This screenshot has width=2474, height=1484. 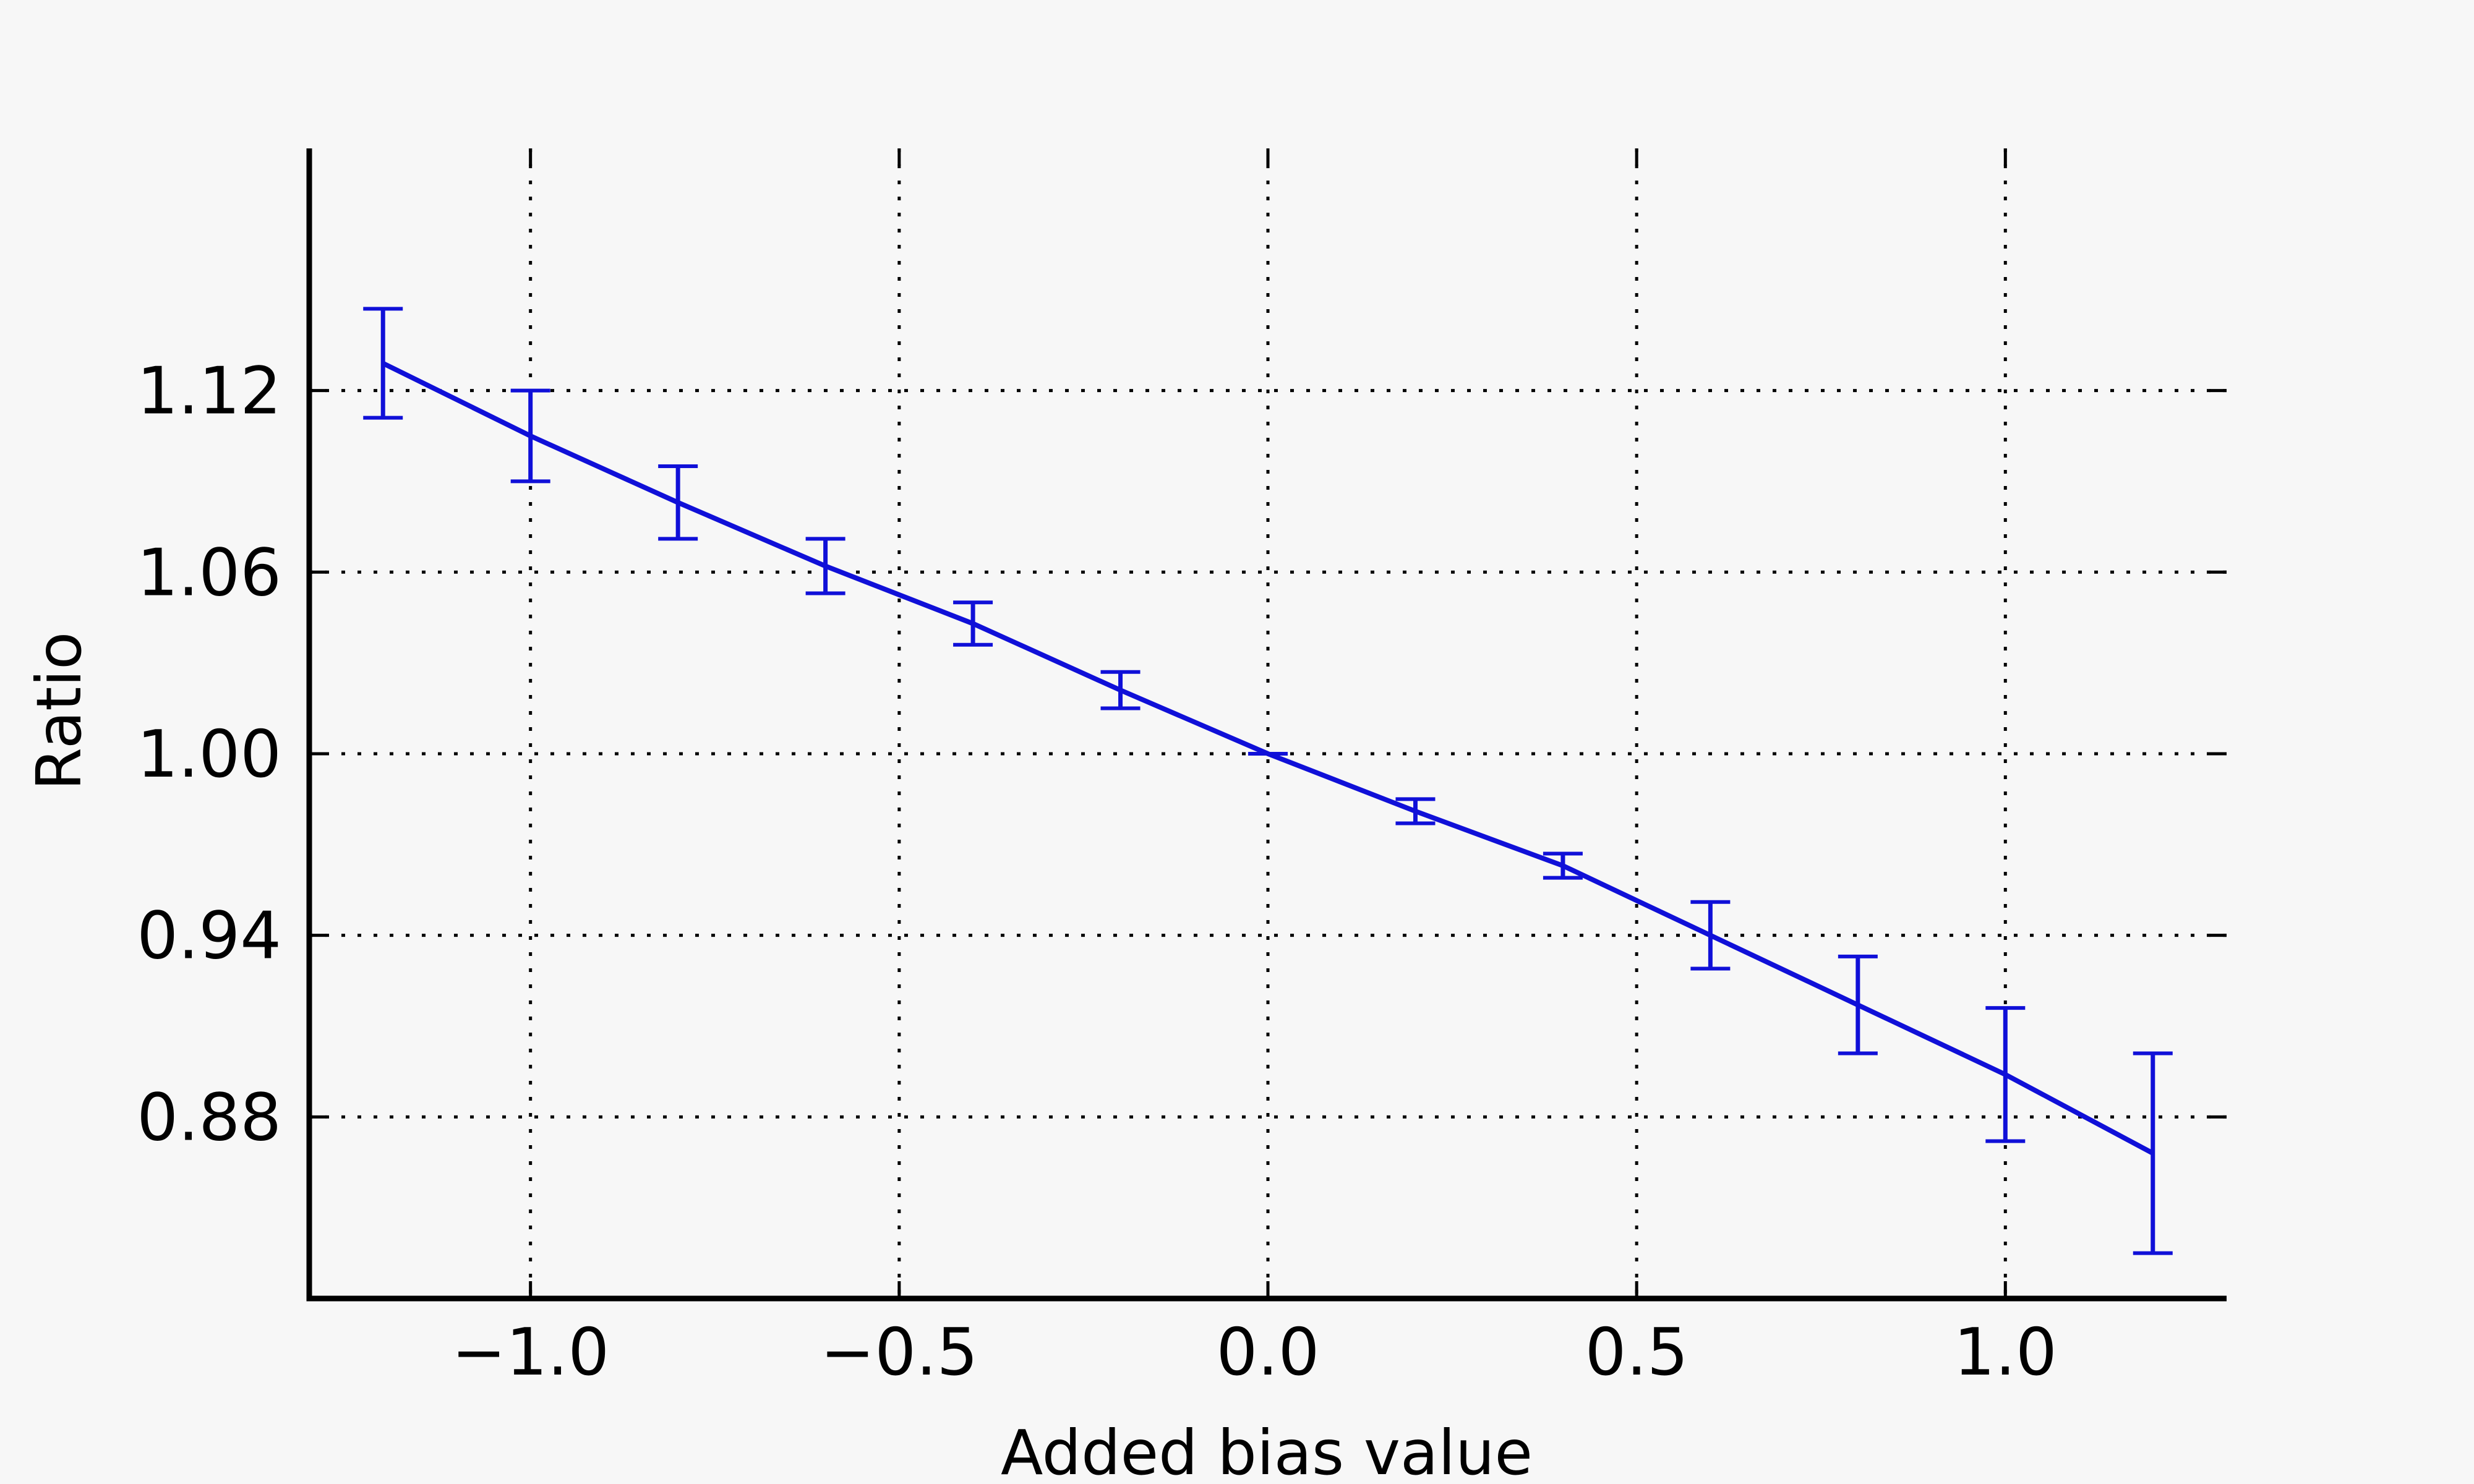 I want to click on y-tick-label: 0.94, so click(x=209, y=936).